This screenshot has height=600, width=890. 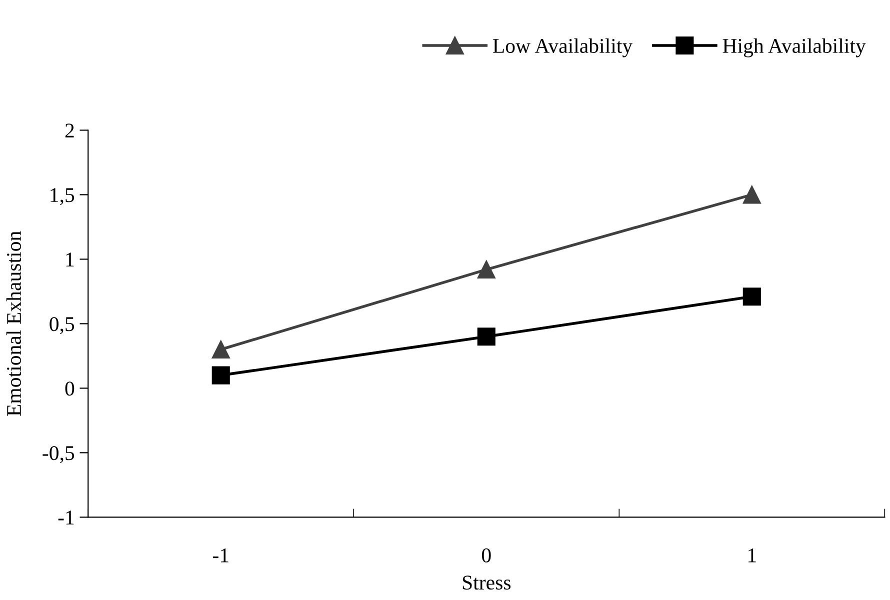 I want to click on y-axis-title: Emotional Exhaustion, so click(x=14, y=323).